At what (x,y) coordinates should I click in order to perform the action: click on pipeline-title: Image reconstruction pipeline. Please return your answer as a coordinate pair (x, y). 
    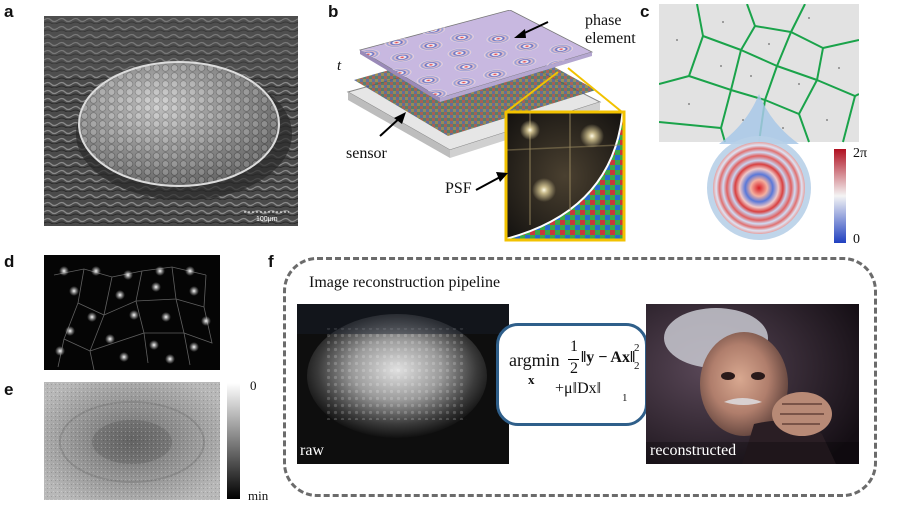
    Looking at the image, I should click on (405, 282).